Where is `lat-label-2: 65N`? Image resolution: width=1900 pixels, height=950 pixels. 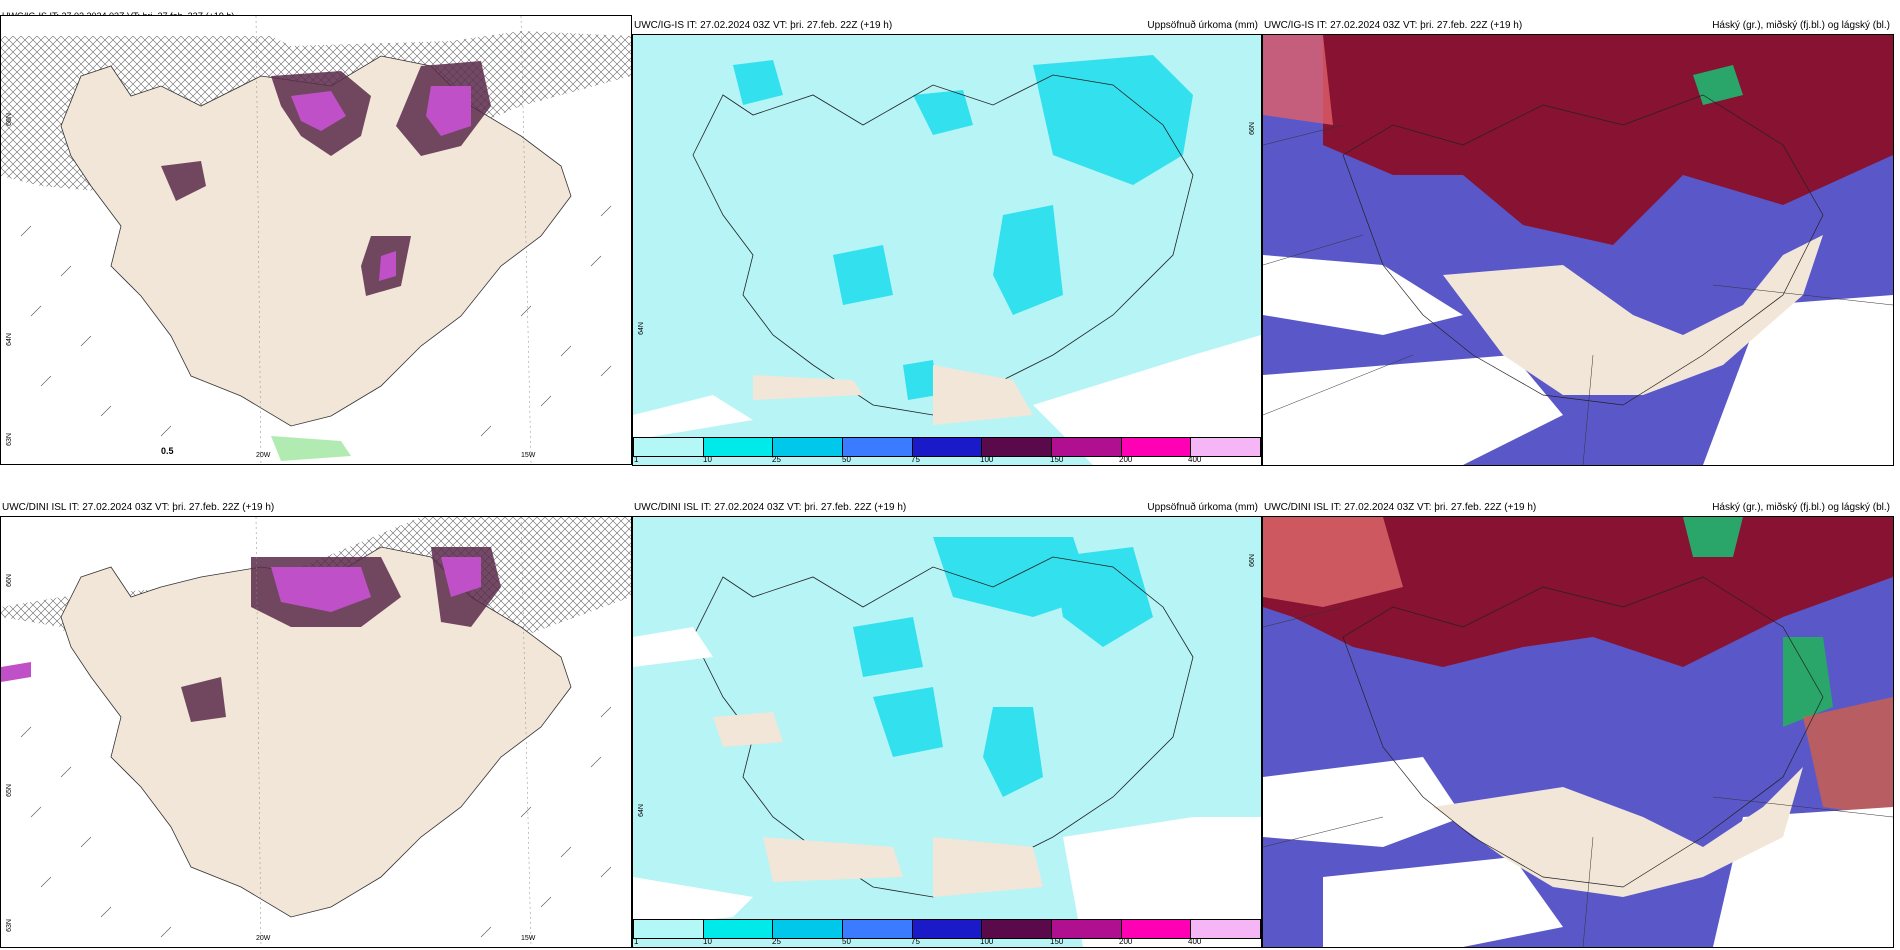 lat-label-2: 65N is located at coordinates (9, 790).